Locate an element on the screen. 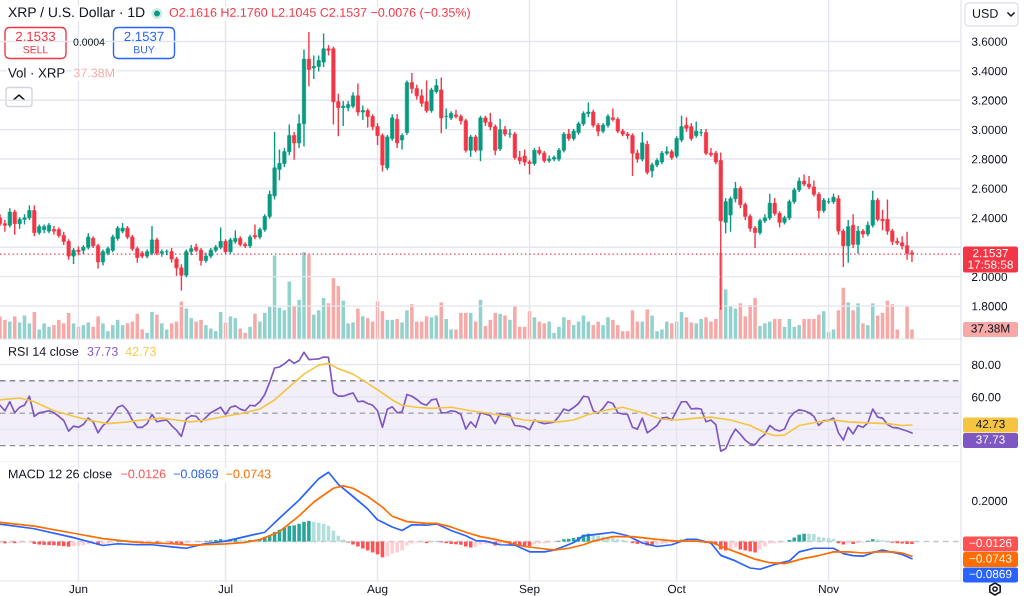 The width and height of the screenshot is (1024, 596). annotation: BUY is located at coordinates (144, 50).